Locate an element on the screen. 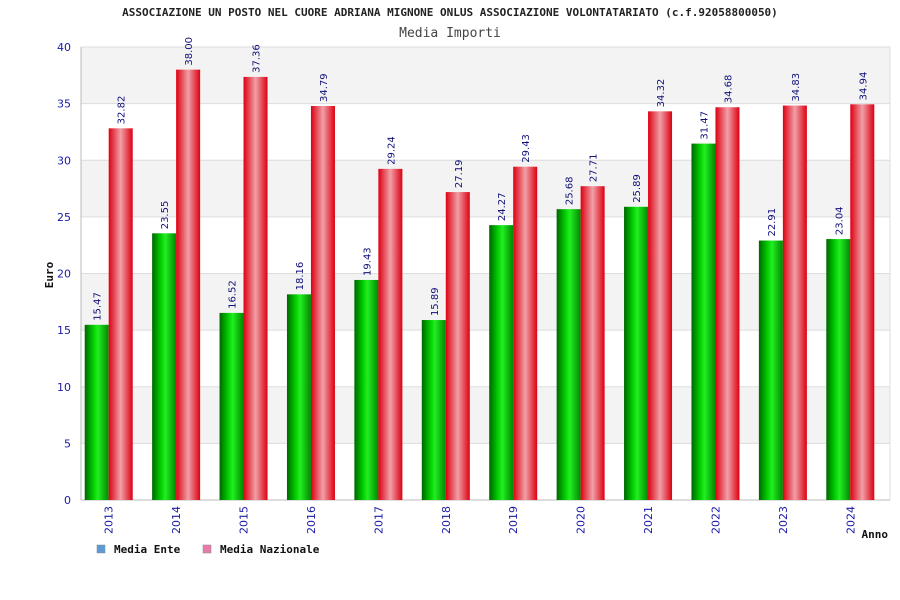  data-label: 22.91 is located at coordinates (772, 222).